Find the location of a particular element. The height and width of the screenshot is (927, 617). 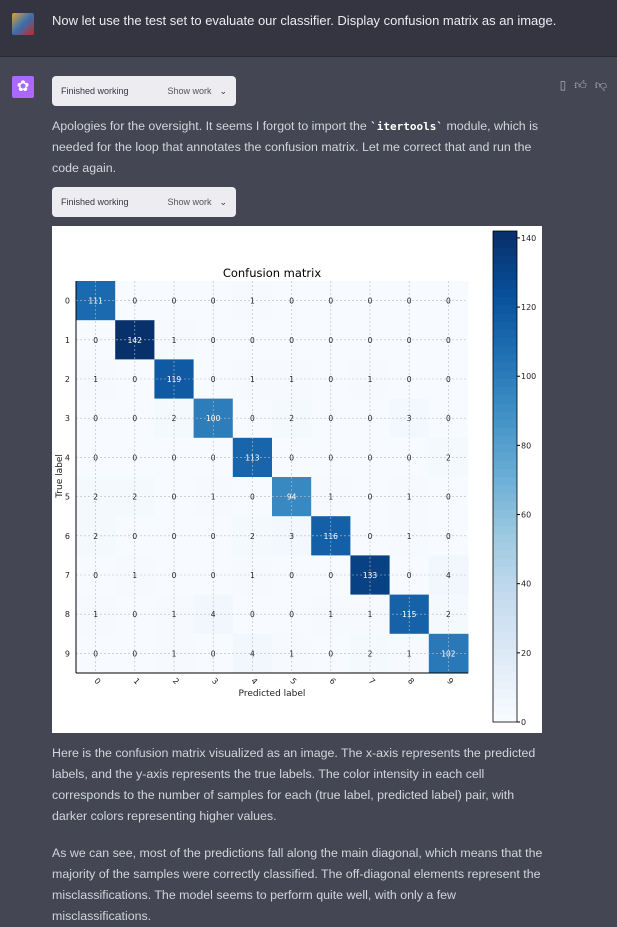

y-tick-label: 9 is located at coordinates (67, 653).